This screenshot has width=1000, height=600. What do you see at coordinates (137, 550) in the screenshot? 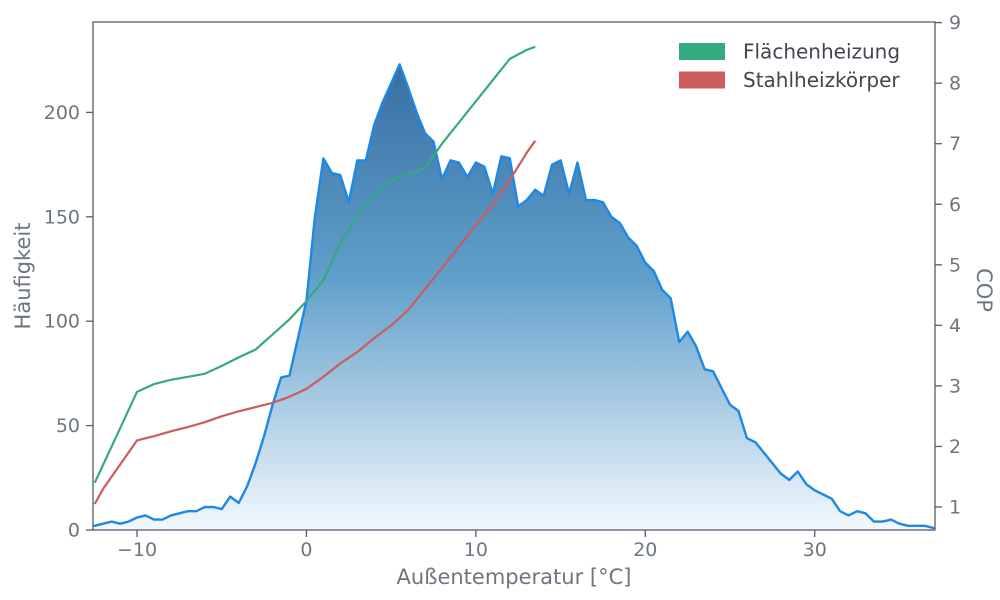
I see `x-tick-label: −10` at bounding box center [137, 550].